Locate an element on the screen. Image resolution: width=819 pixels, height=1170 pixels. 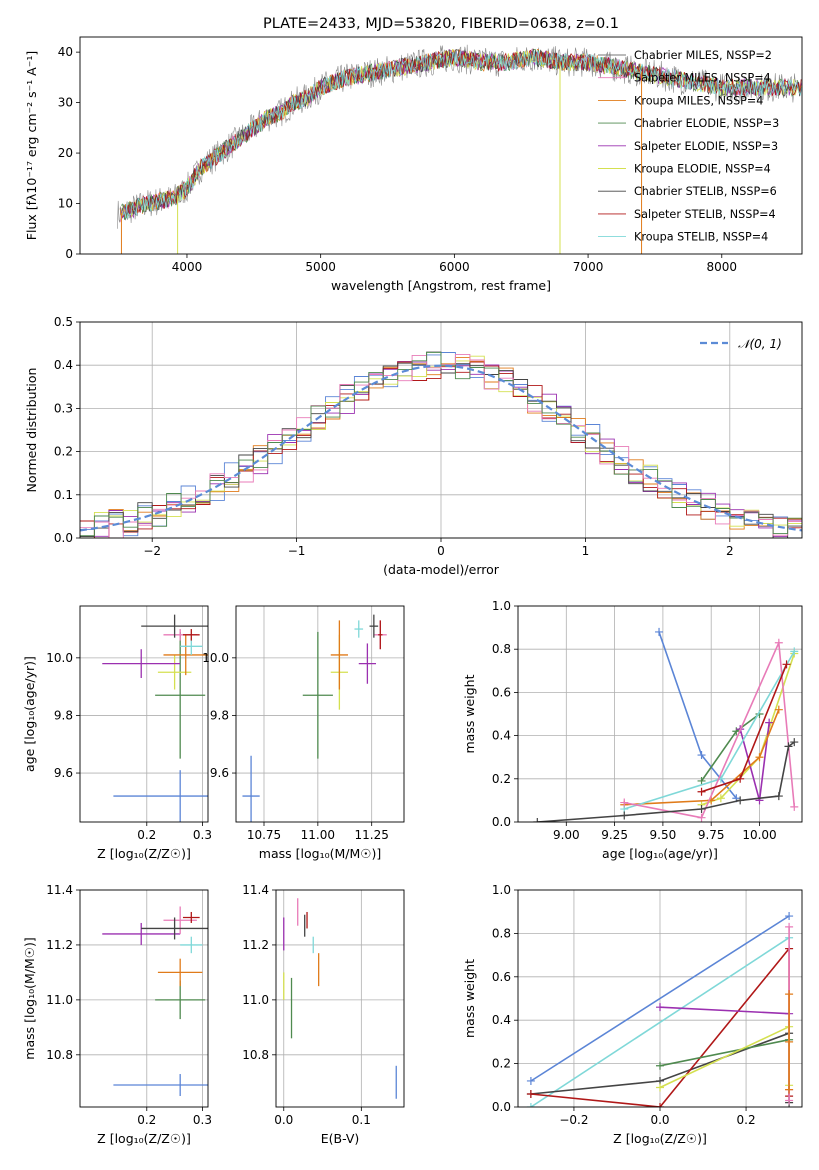
legend-label-2: Kroupa MILES, NSSP=4 is located at coordinates (698, 100).